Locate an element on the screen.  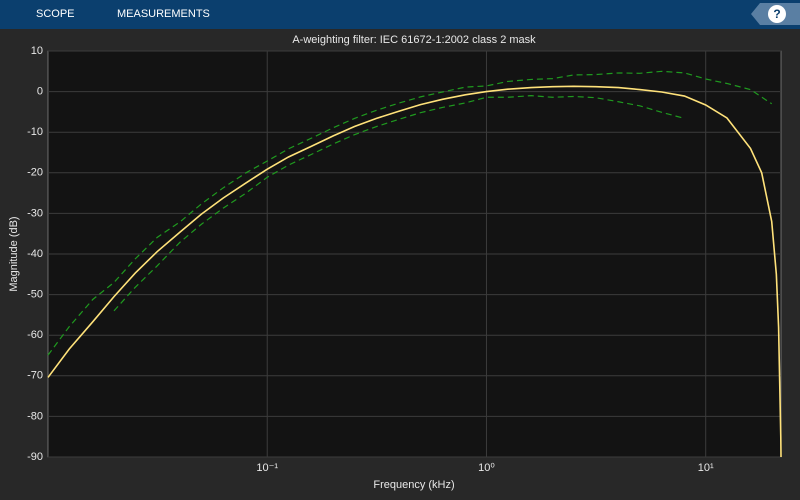
x-tick-label: 10¹ is located at coordinates (706, 468).